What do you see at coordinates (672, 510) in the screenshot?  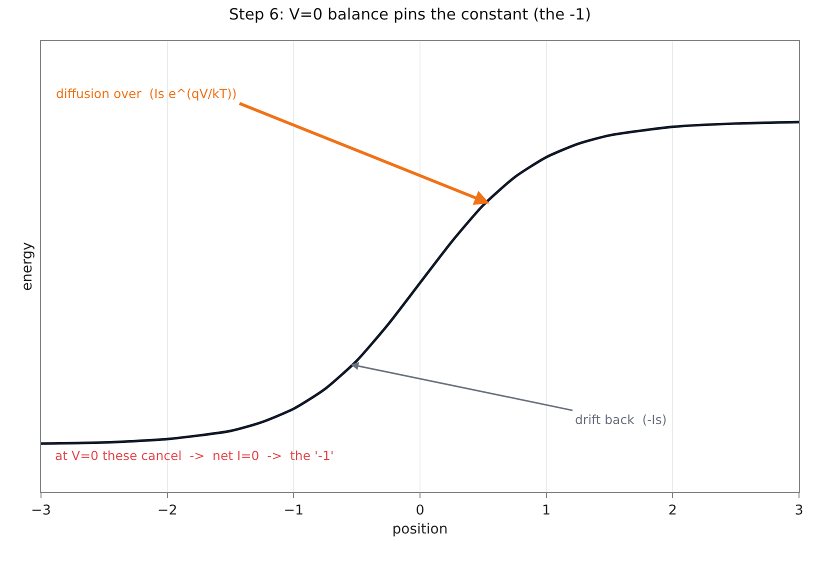 I see `x-tick-label: 2` at bounding box center [672, 510].